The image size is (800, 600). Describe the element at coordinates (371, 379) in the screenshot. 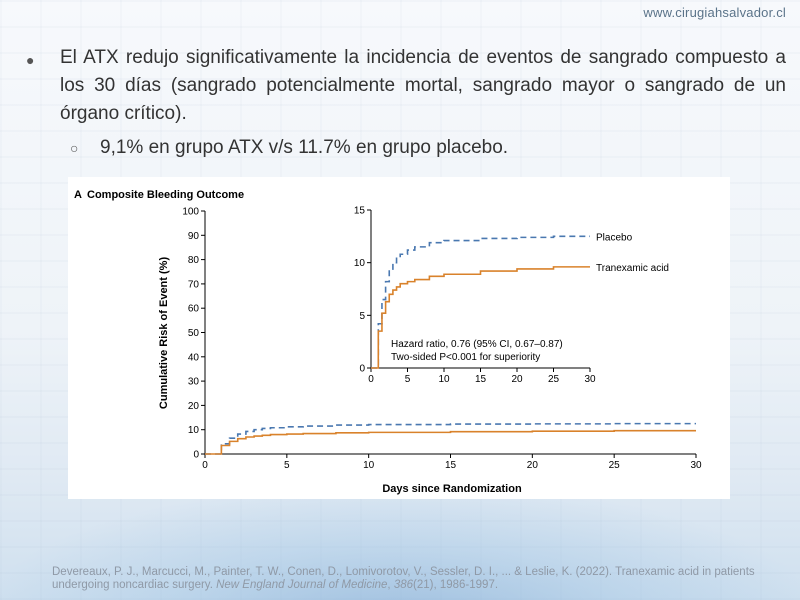

I see `inset-x-tick-label: 0` at that location.